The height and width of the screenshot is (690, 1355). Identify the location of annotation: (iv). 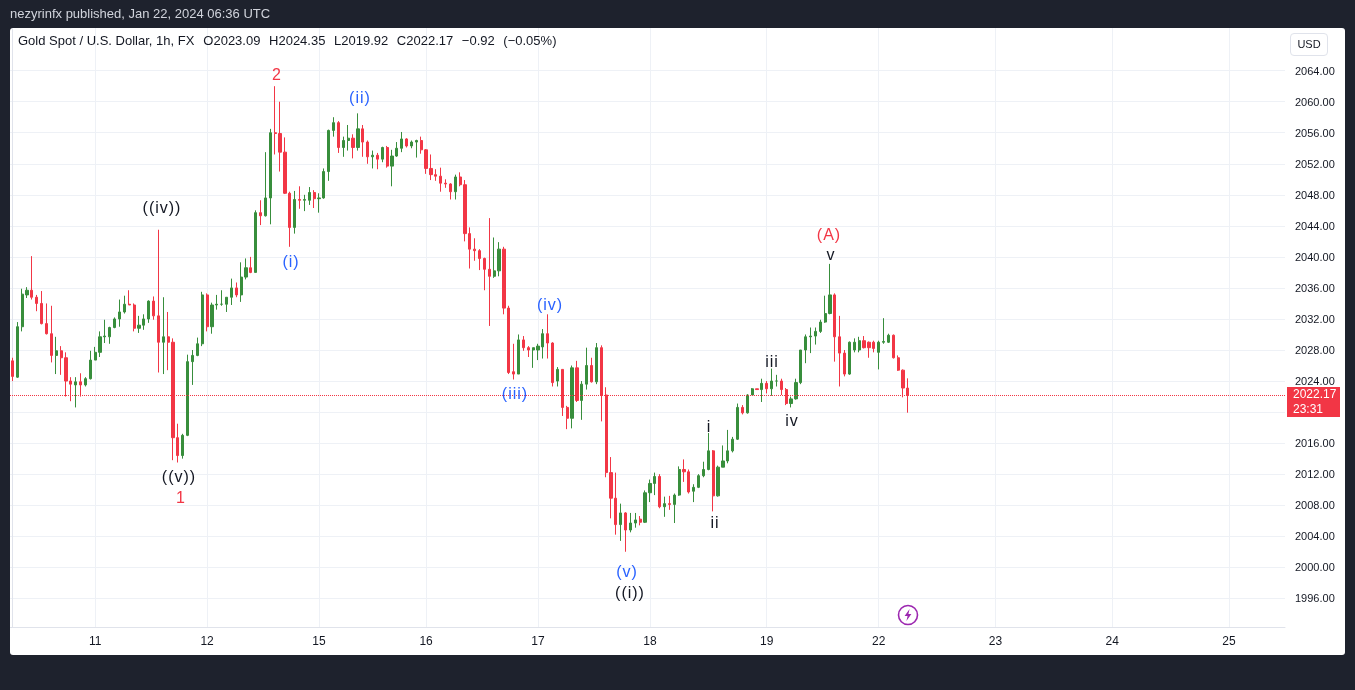
(550, 304).